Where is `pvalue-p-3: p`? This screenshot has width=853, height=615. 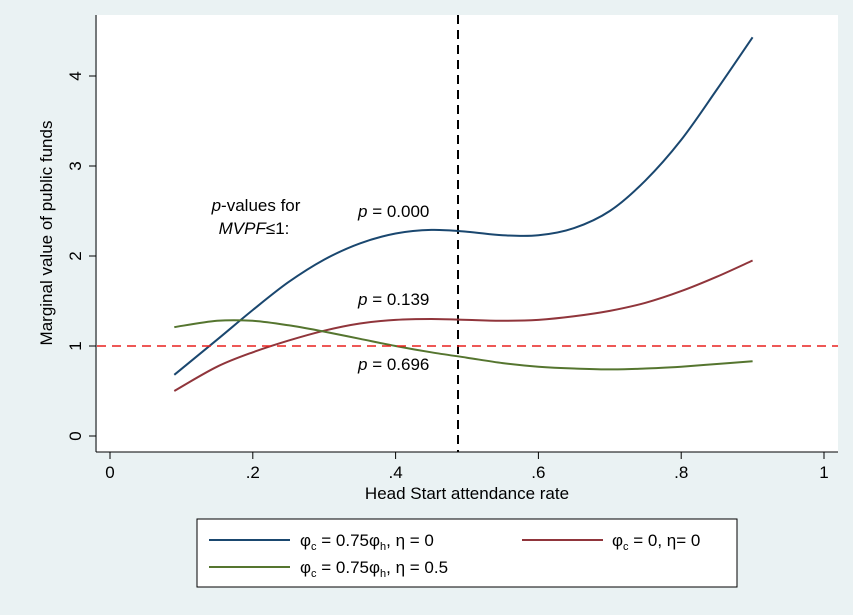 pvalue-p-3: p is located at coordinates (362, 364).